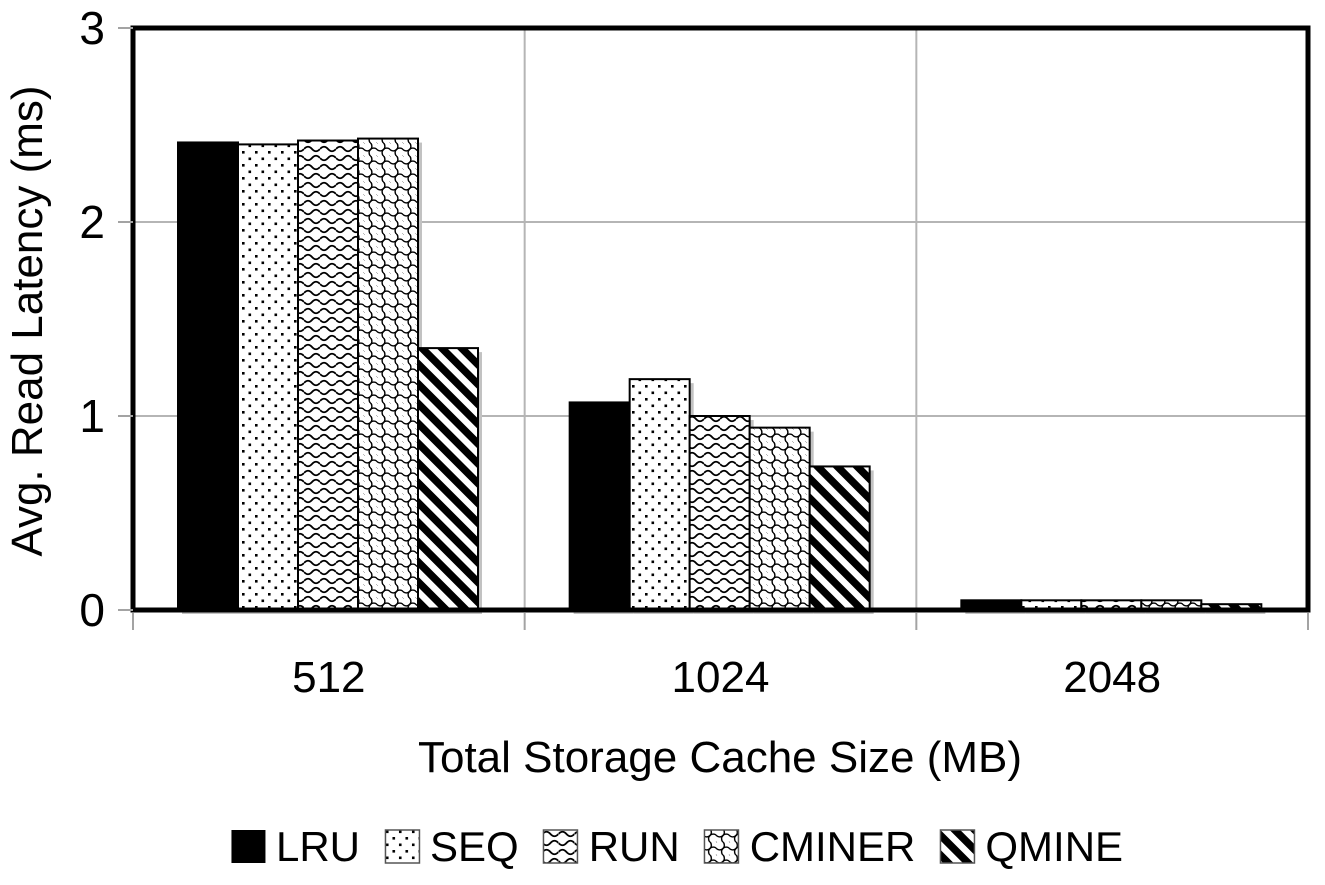 This screenshot has height=885, width=1325. Describe the element at coordinates (720, 757) in the screenshot. I see `x-axis-title: Total Storage Cache Size (MB)` at that location.